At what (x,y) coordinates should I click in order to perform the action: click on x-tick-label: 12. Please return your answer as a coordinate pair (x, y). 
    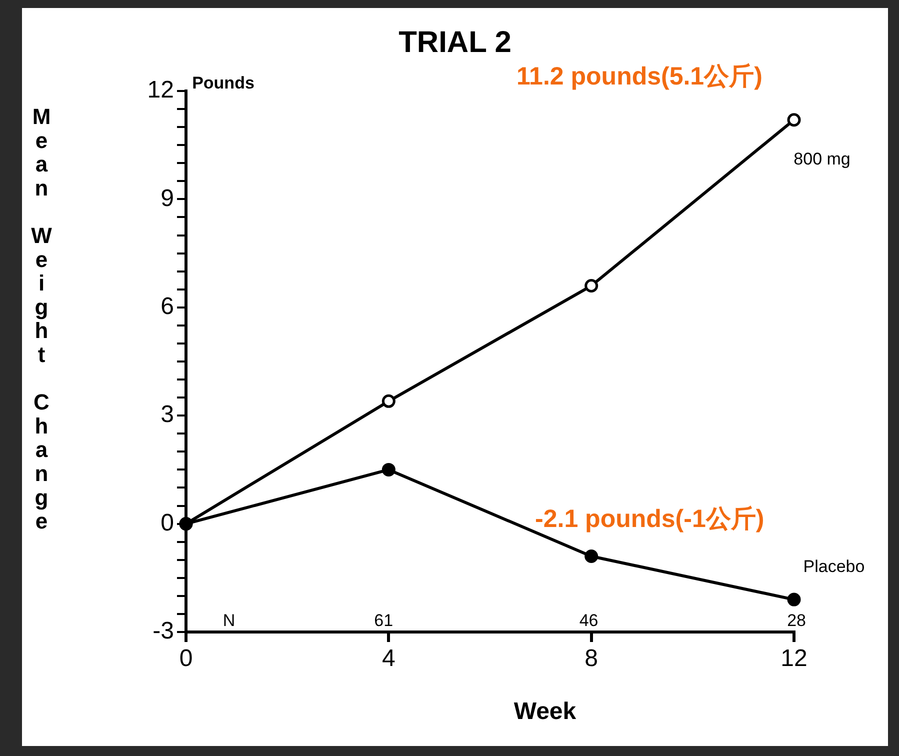
    Looking at the image, I should click on (794, 658).